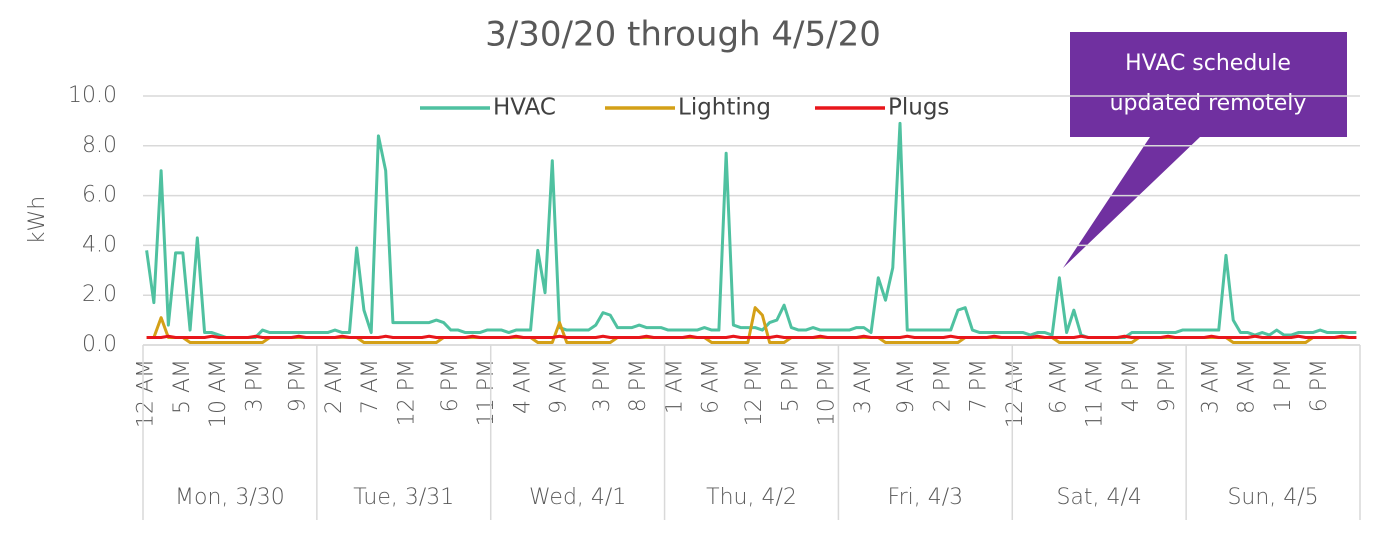 Image resolution: width=1387 pixels, height=535 pixels. I want to click on legend-label: HVAC, so click(524, 108).